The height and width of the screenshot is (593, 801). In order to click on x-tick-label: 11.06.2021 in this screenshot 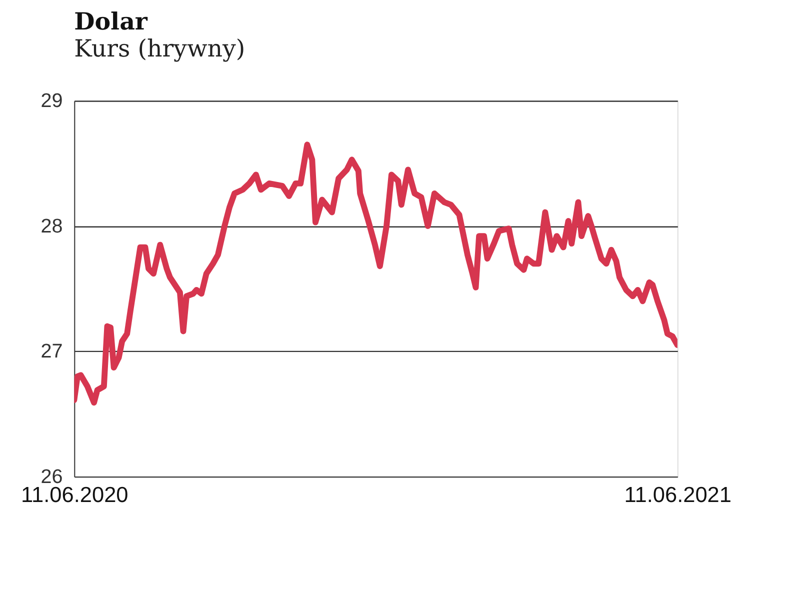, I will do `click(678, 494)`.